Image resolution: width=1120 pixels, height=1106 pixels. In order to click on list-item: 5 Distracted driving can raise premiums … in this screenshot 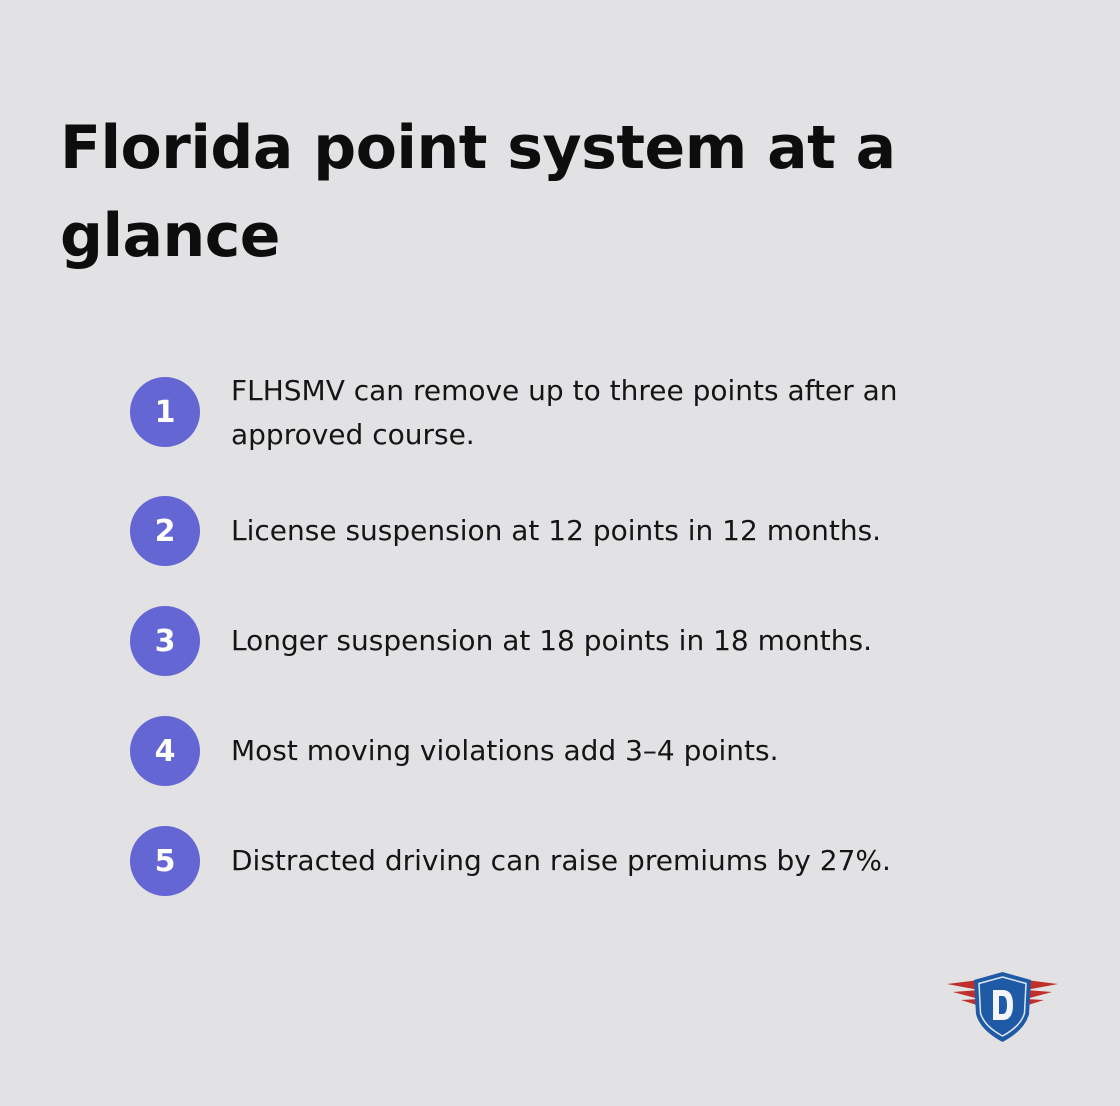, I will do `click(580, 861)`.